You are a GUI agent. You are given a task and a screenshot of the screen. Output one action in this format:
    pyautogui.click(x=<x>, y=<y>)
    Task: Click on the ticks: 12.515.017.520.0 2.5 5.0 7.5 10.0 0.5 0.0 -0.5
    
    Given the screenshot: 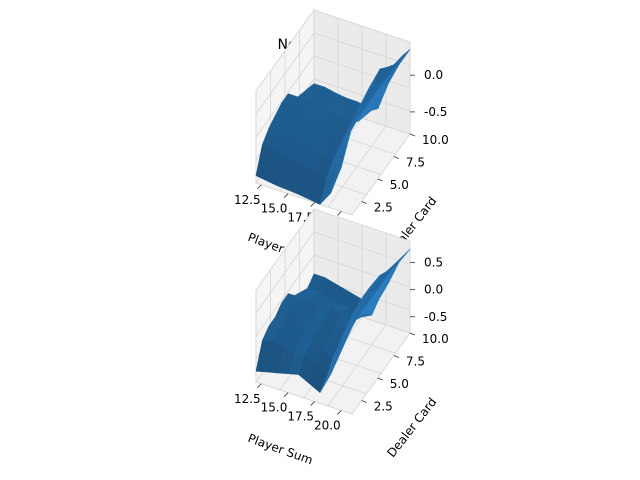 What is the action you would take?
    pyautogui.click(x=341, y=344)
    